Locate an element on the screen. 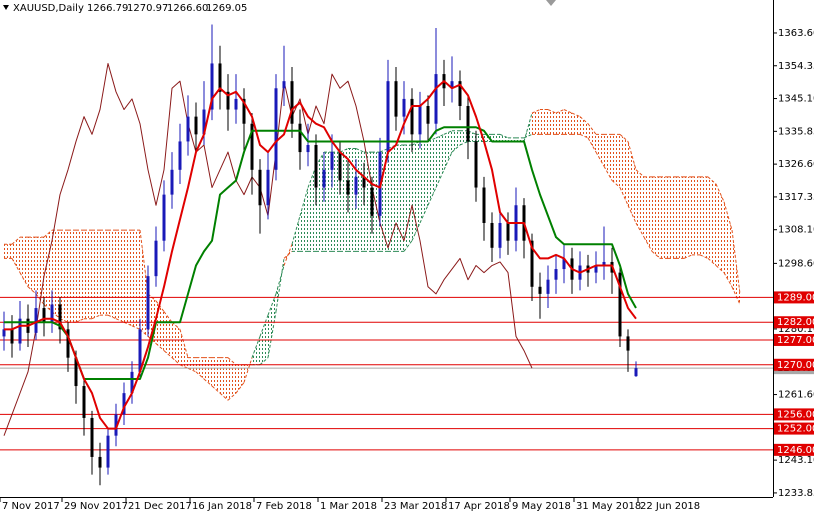 The image size is (814, 514). y-tick-label: 1280.10 is located at coordinates (796, 329).